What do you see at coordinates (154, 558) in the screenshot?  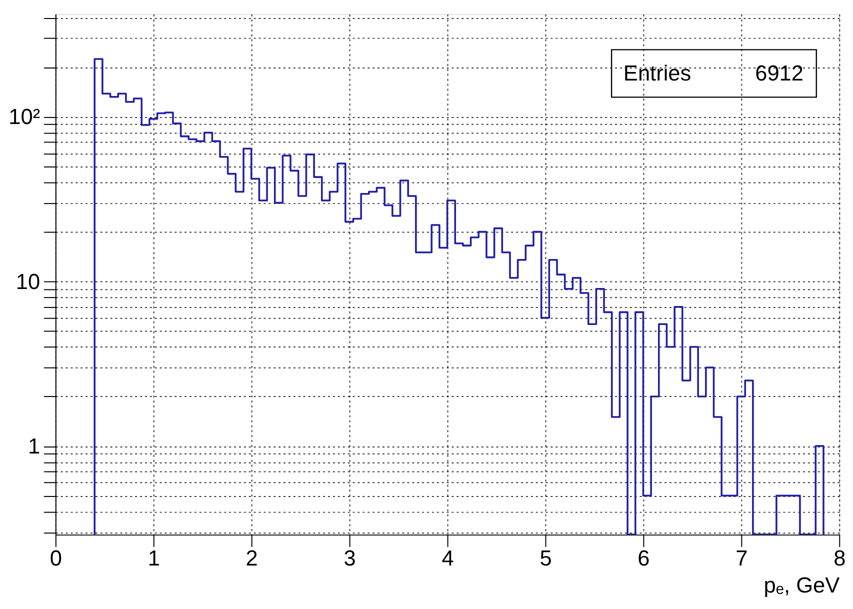 I see `x-tick-label: 1` at bounding box center [154, 558].